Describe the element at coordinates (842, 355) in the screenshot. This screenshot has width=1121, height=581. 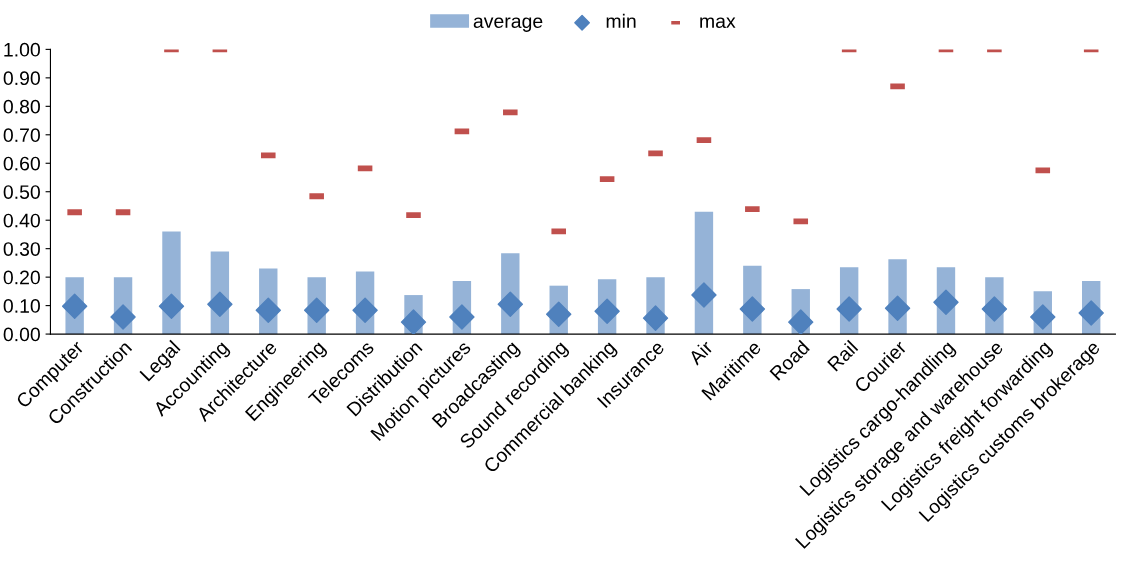
I see `x-tick-label: Rail` at that location.